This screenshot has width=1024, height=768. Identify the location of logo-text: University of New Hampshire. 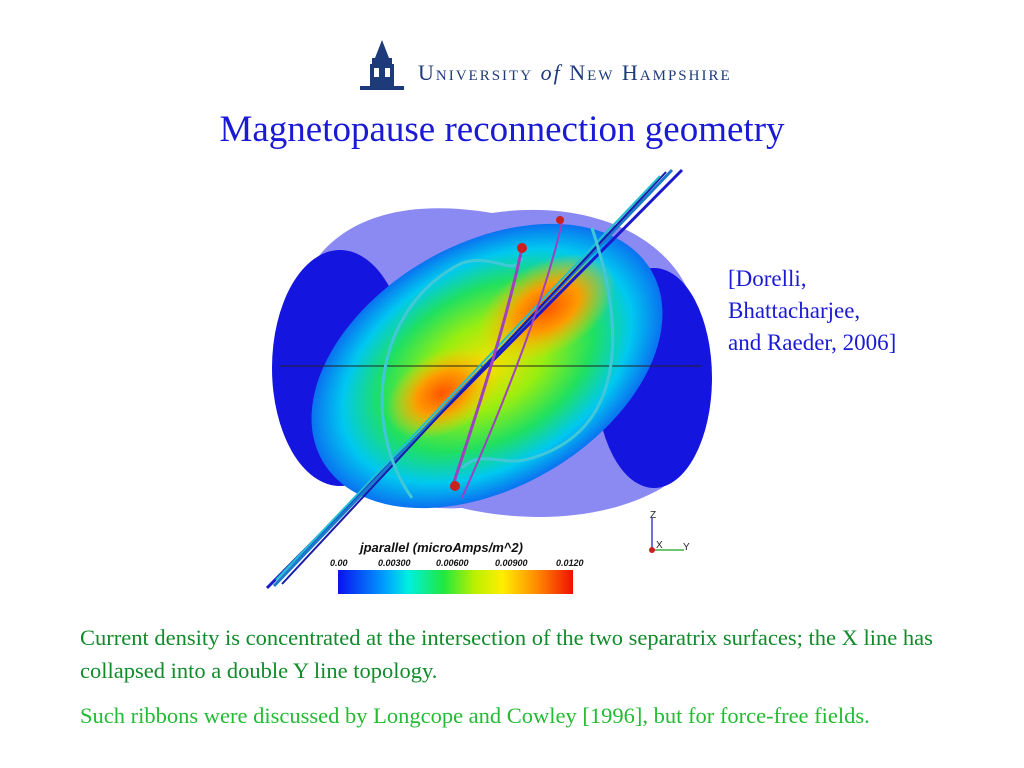
(575, 73).